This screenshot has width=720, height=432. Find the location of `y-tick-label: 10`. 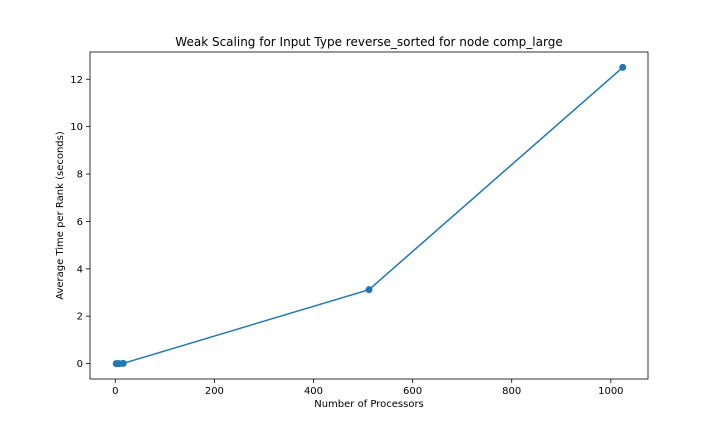

y-tick-label: 10 is located at coordinates (76, 127).